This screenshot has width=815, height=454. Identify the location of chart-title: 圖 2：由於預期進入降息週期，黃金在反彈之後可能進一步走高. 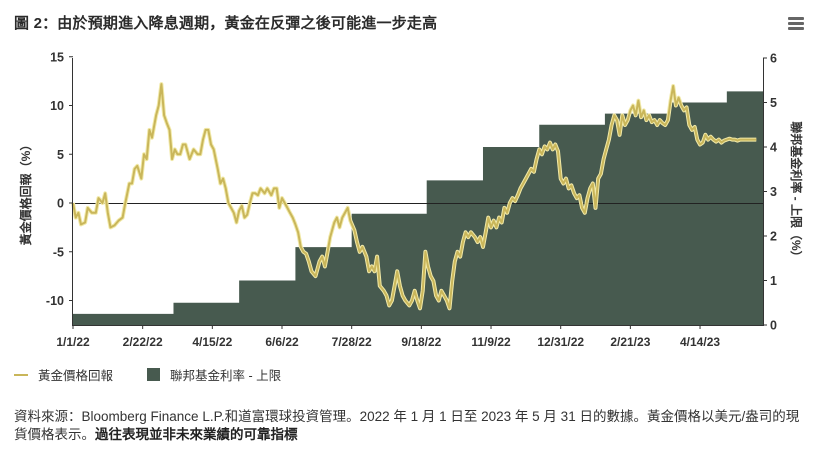
(226, 23).